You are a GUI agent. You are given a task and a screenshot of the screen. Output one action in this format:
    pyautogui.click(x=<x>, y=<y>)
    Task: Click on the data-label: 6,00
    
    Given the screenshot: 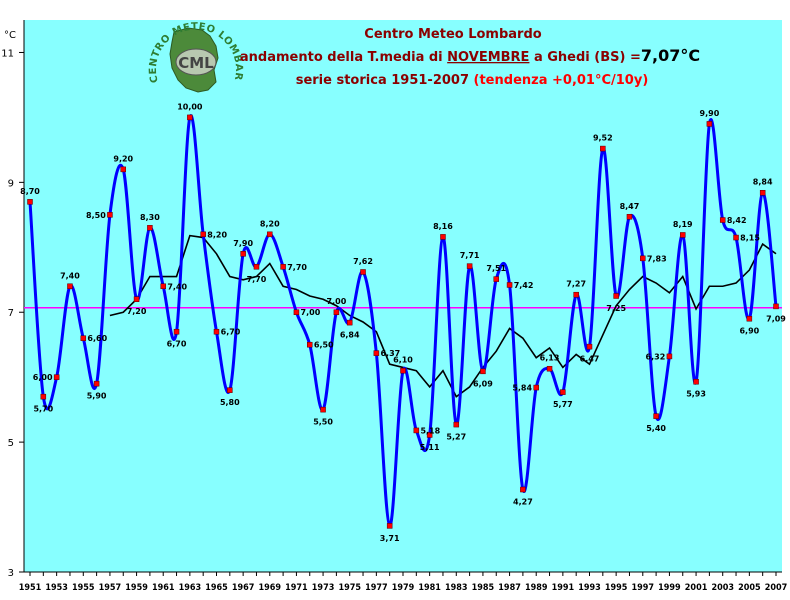 What is the action you would take?
    pyautogui.click(x=43, y=377)
    